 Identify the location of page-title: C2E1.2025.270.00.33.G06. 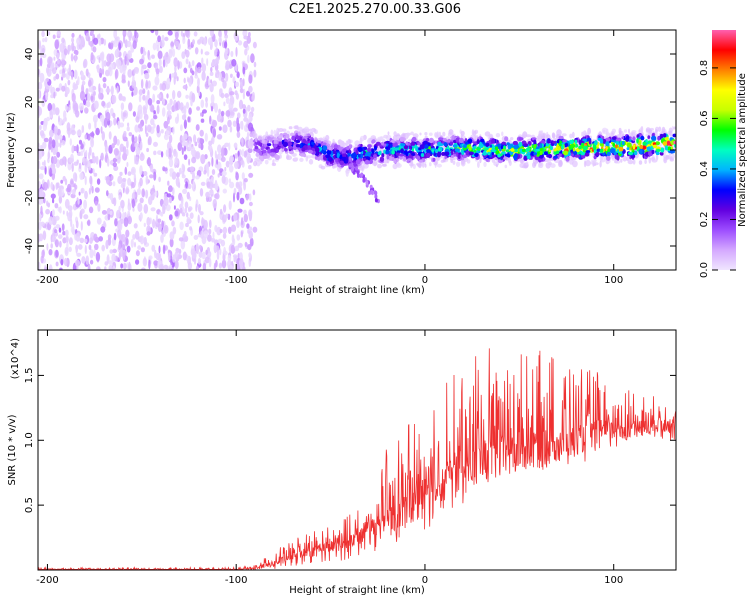
(375, 9).